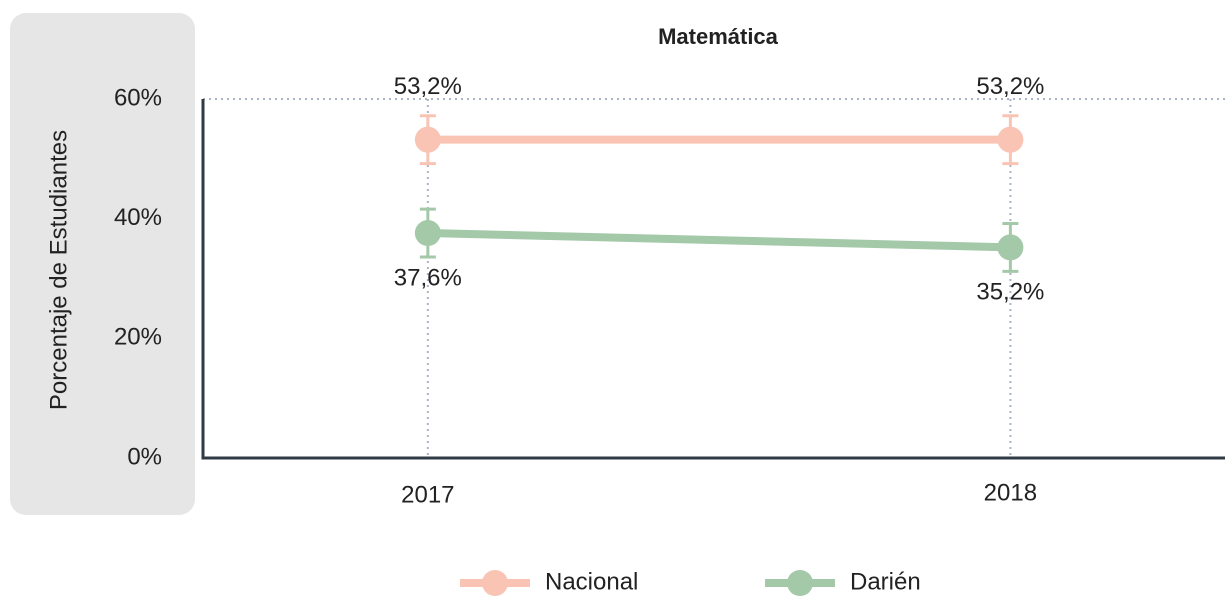  What do you see at coordinates (138, 217) in the screenshot?
I see `y-tick-label: 40%` at bounding box center [138, 217].